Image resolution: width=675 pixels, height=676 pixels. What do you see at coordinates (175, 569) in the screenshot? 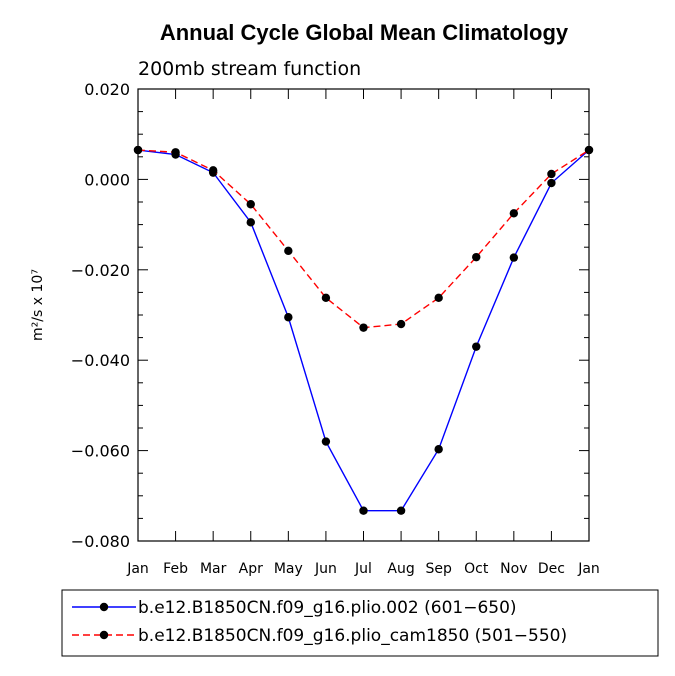
I see `x-tick-label: Feb` at bounding box center [175, 569].